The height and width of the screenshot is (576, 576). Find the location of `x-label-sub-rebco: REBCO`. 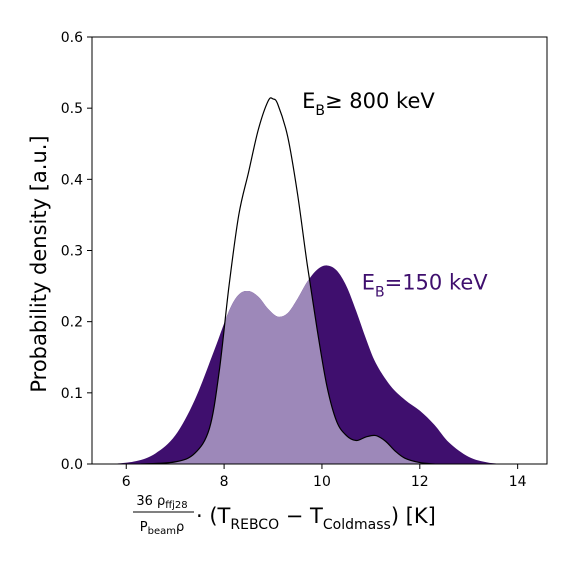

x-label-sub-rebco: REBCO is located at coordinates (254, 525).